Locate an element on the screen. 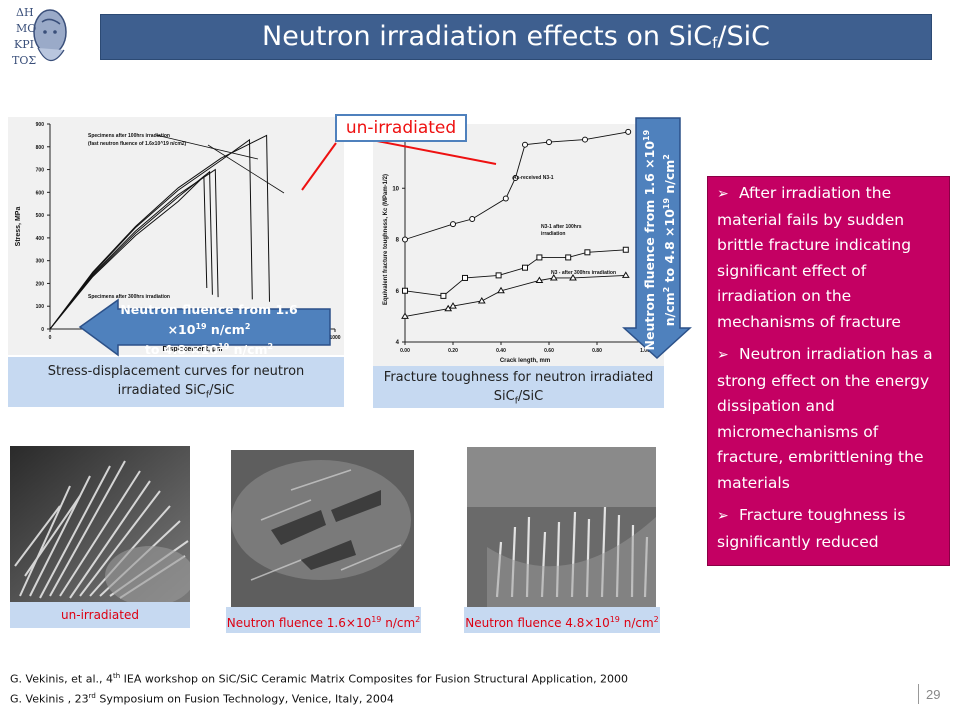 The image size is (960, 720). series-label-100hrs-2: irradiation is located at coordinates (553, 234).